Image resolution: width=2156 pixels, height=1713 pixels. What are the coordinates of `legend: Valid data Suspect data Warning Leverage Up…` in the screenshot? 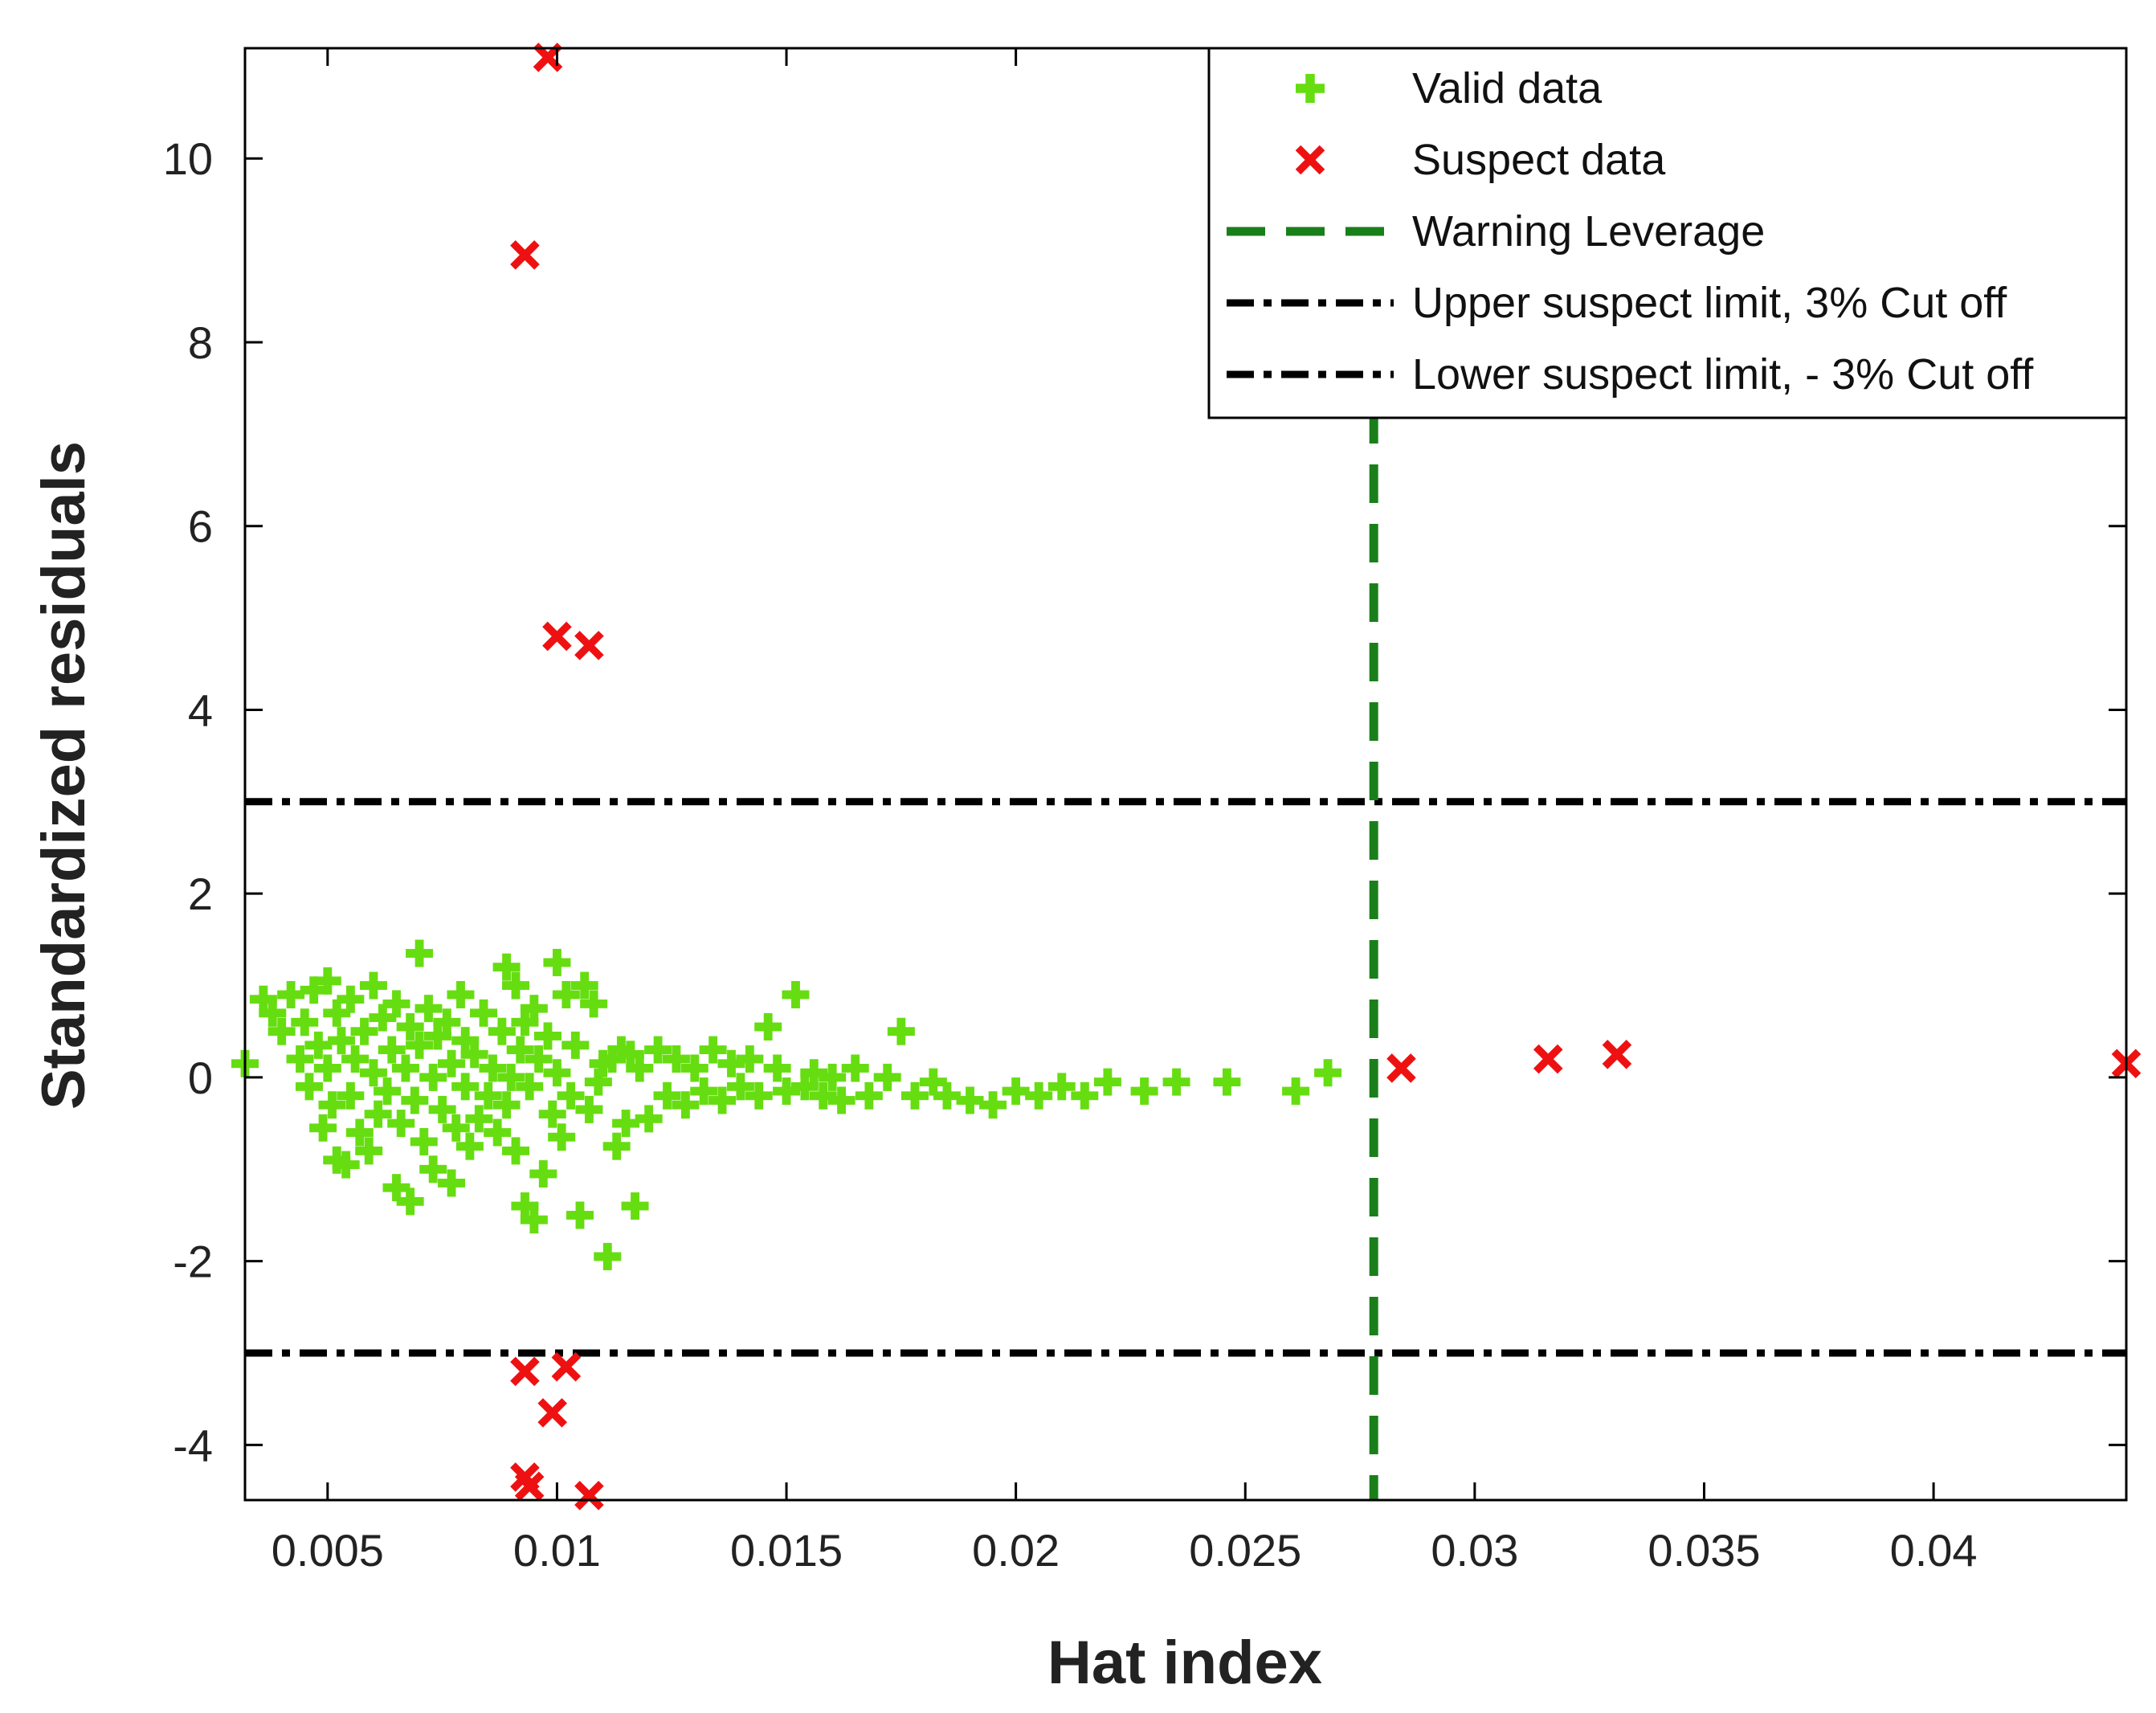 It's located at (1667, 233).